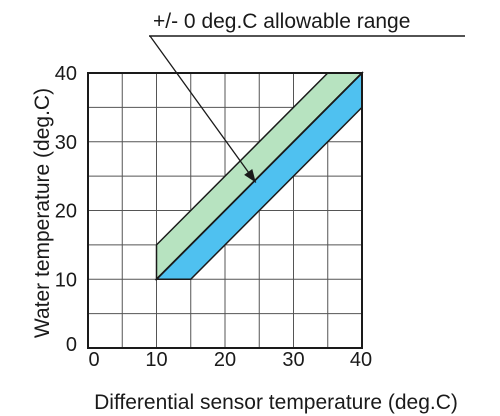 The height and width of the screenshot is (416, 500). What do you see at coordinates (250, 176) in the screenshot?
I see `annotation-arrowhead` at bounding box center [250, 176].